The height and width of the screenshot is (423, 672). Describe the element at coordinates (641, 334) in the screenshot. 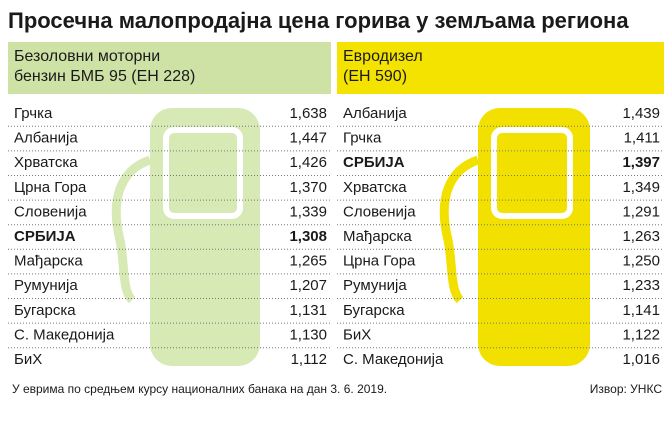

I see `price: 1,122` at that location.